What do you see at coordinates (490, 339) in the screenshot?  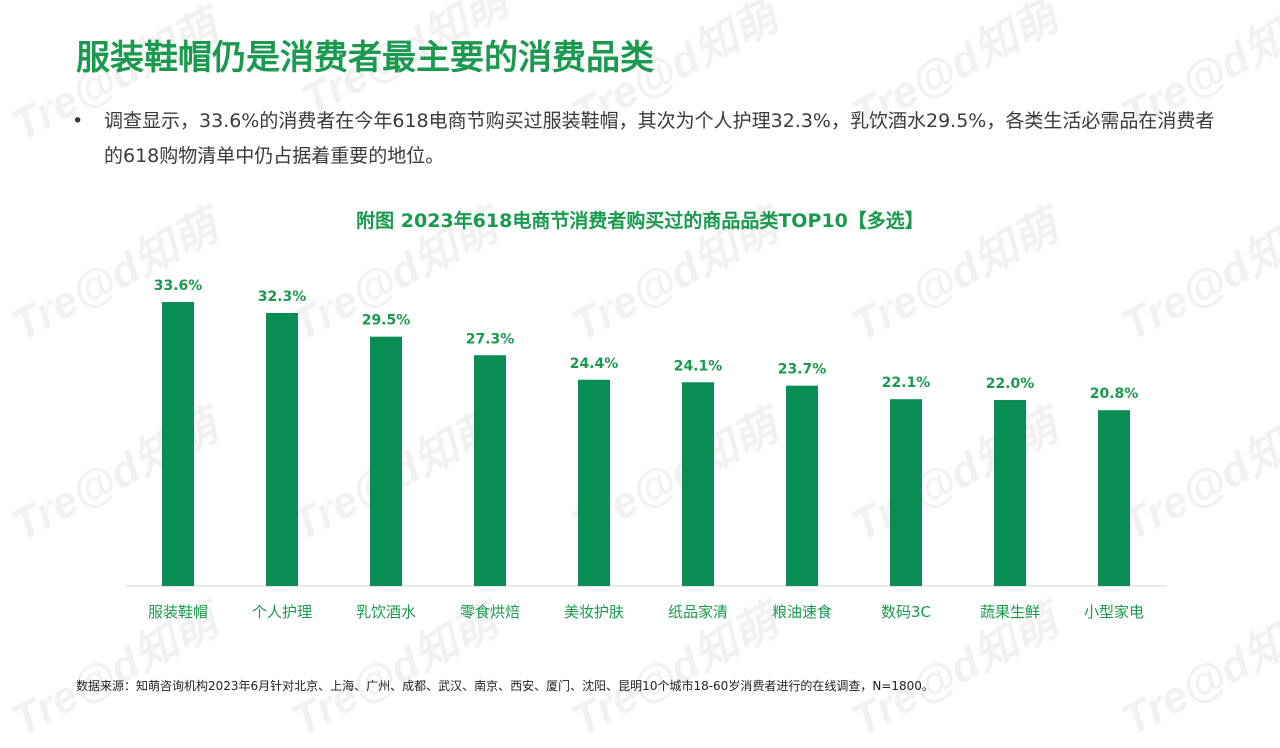 I see `data-label-3: 27.3%` at bounding box center [490, 339].